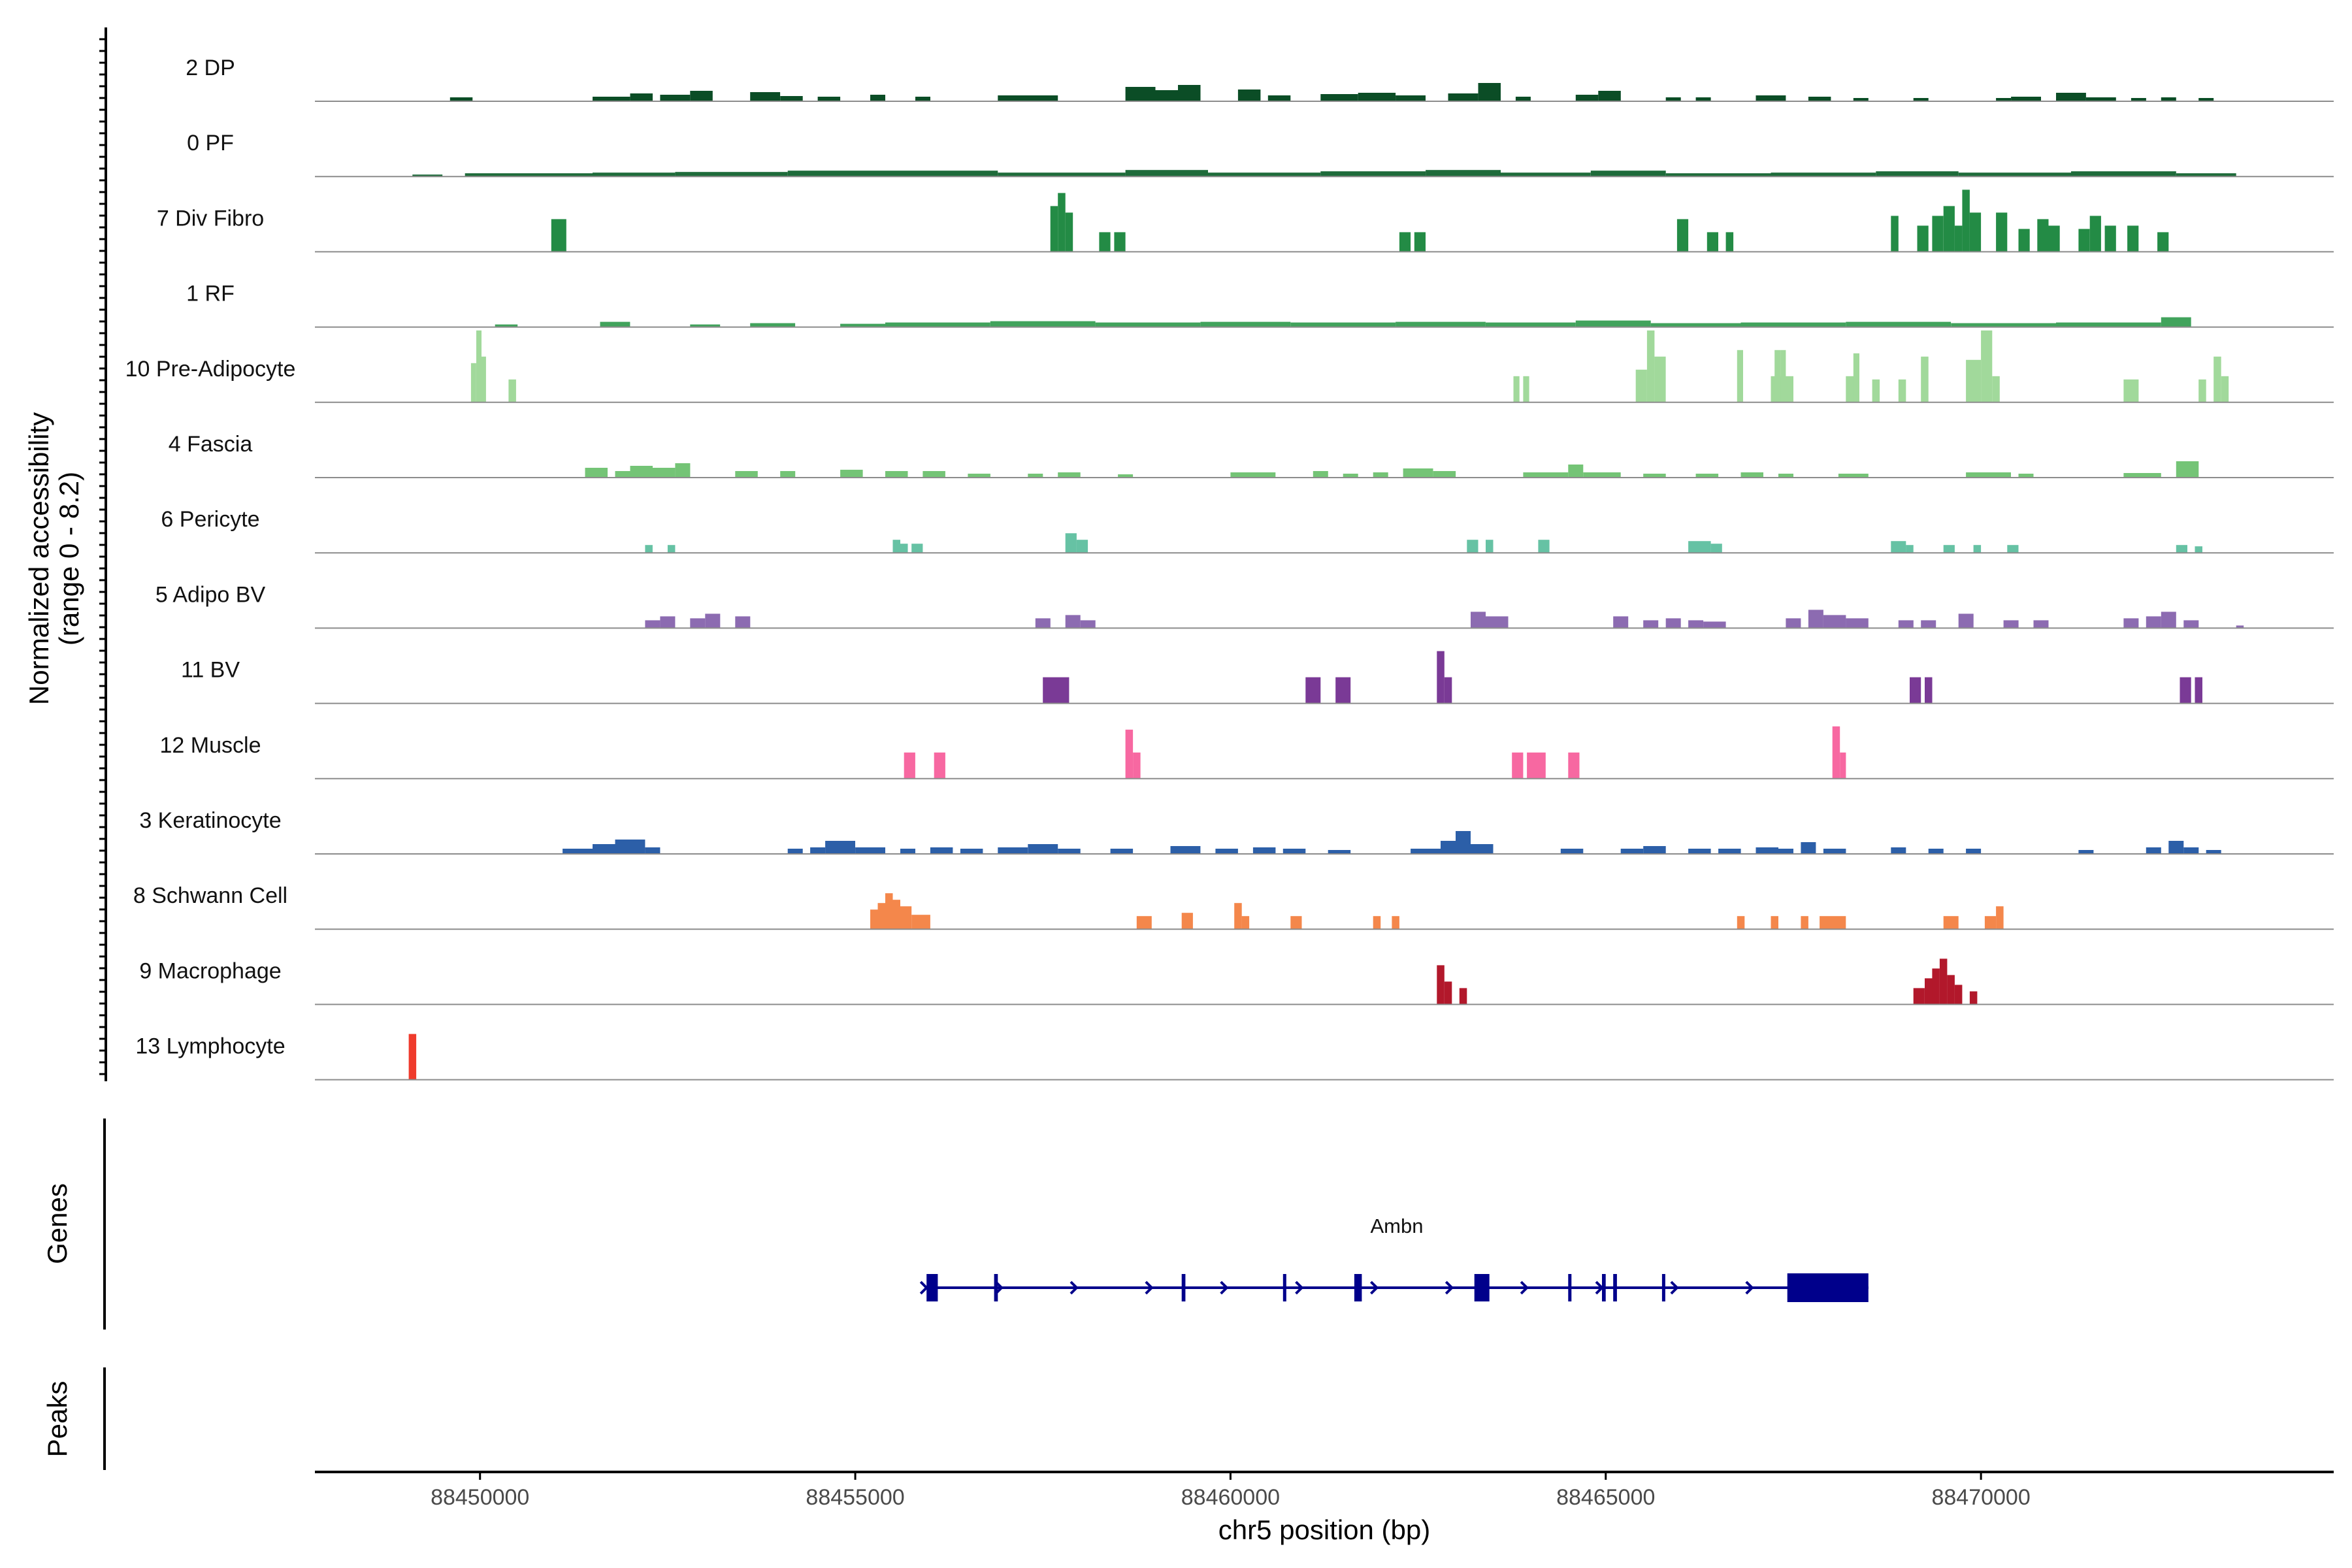 This screenshot has width=2352, height=1568. Describe the element at coordinates (1397, 1226) in the screenshot. I see `gene-label-ambn: Ambn` at that location.